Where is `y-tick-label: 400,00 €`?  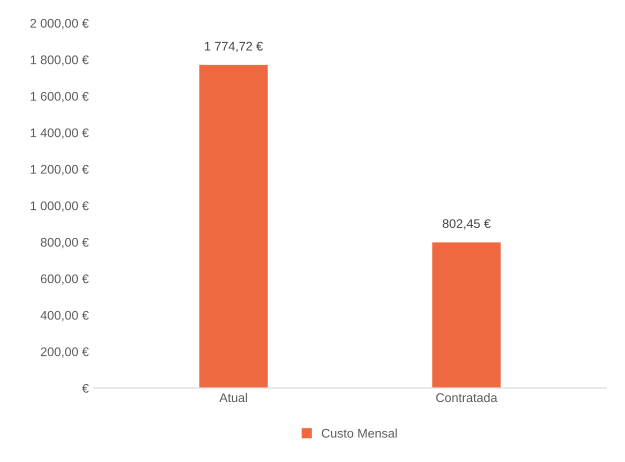
y-tick-label: 400,00 € is located at coordinates (64, 316).